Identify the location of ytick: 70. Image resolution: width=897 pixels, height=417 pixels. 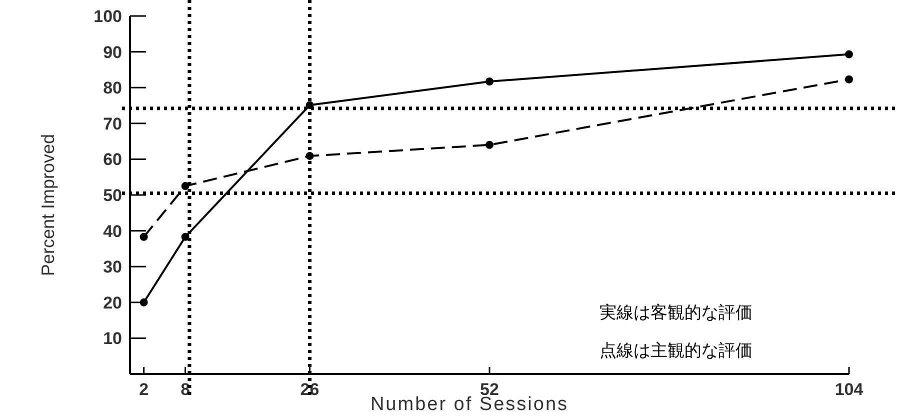
(112, 124).